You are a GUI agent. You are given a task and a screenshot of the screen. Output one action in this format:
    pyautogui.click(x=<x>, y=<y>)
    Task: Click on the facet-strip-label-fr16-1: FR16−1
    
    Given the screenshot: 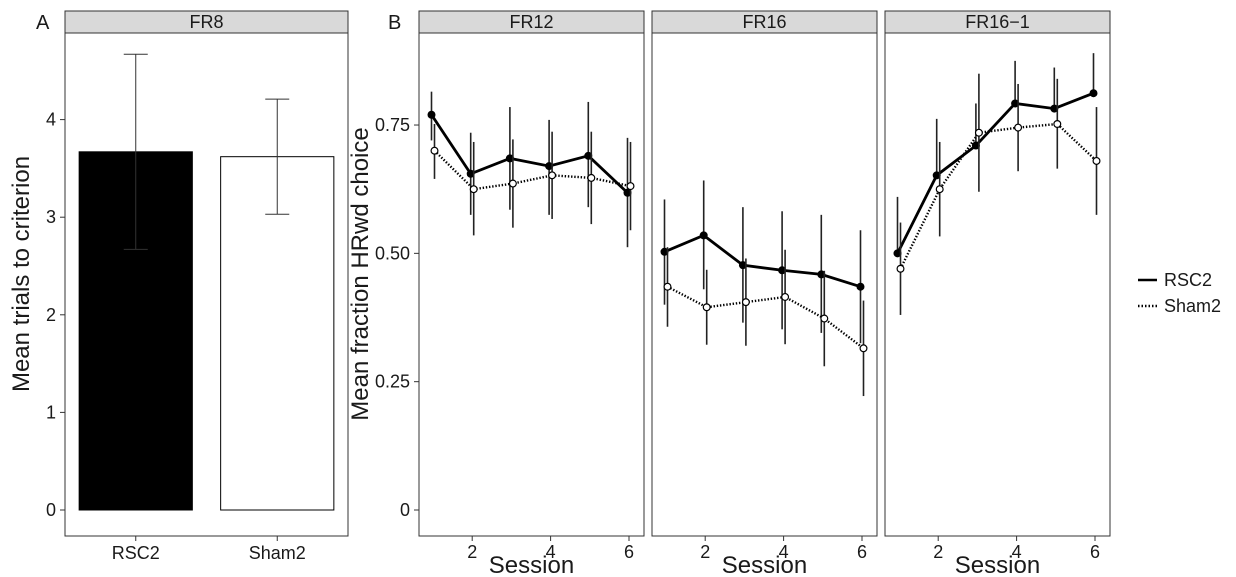 What is the action you would take?
    pyautogui.click(x=997, y=22)
    